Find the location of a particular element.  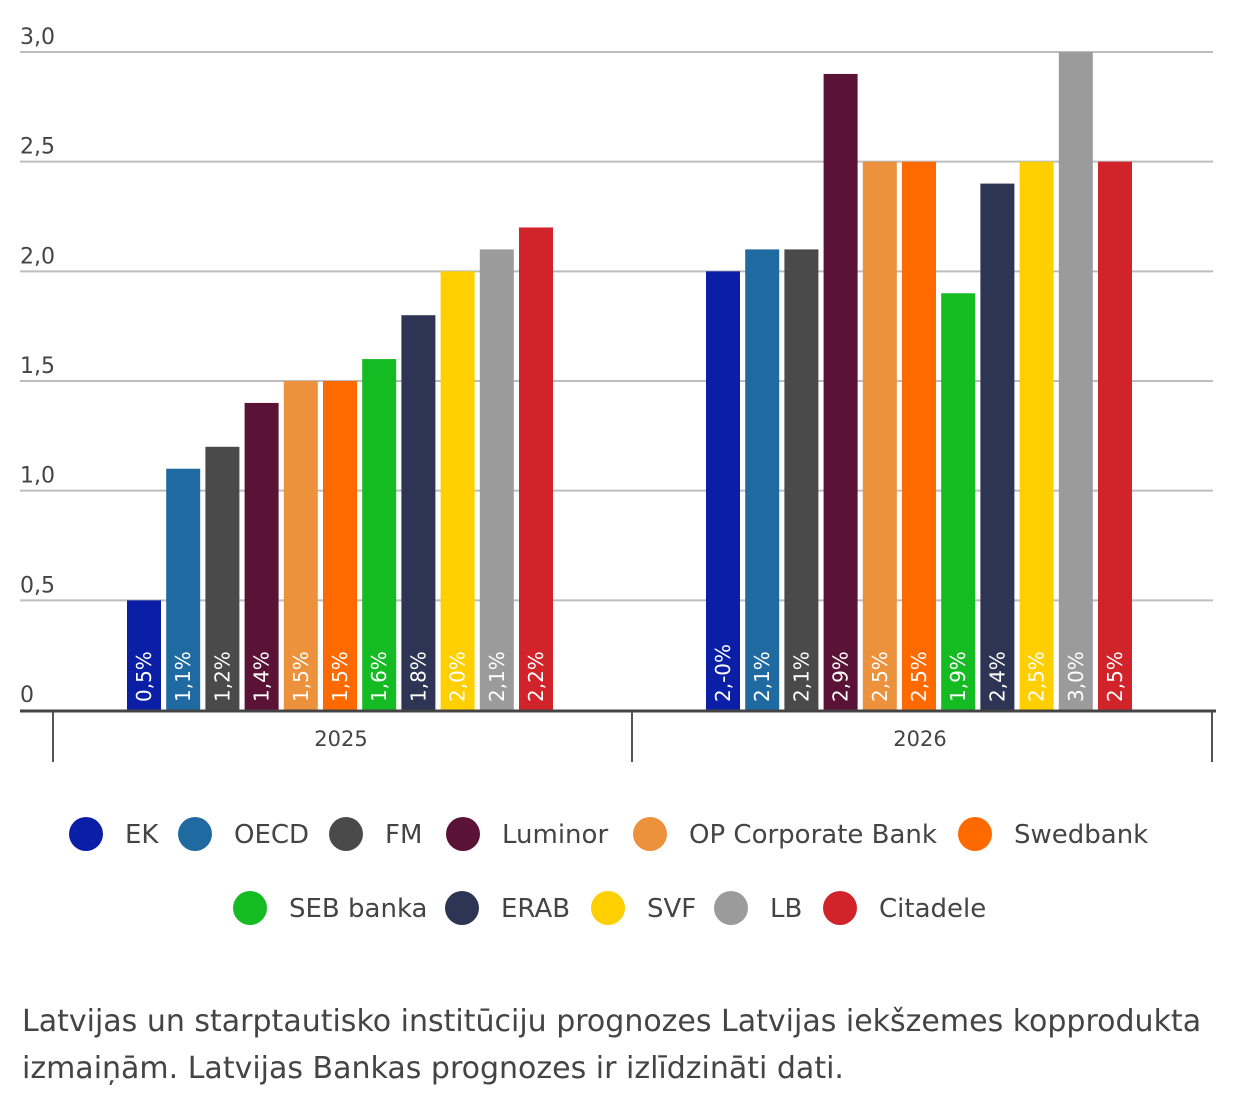

bar-op-corporate-bank-2026 is located at coordinates (879, 435).